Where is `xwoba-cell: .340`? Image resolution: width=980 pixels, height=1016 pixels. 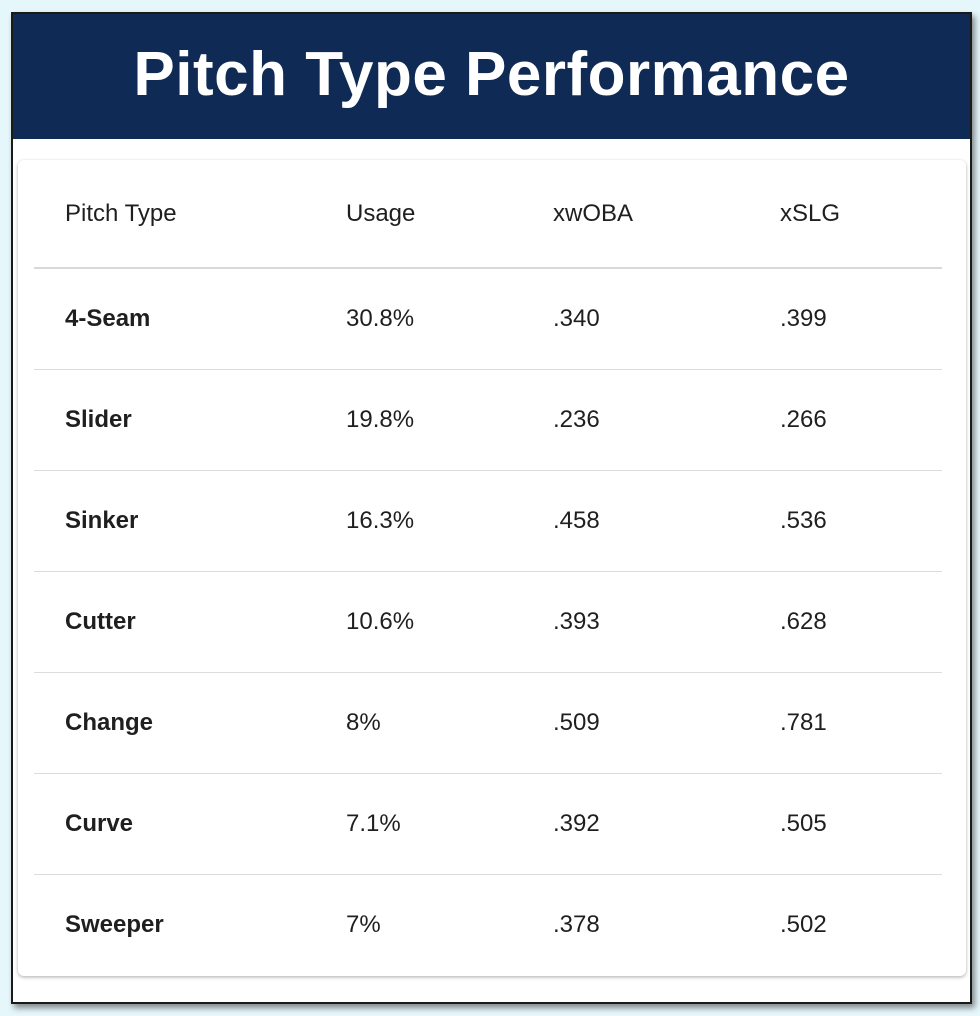 xwoba-cell: .340 is located at coordinates (635, 319).